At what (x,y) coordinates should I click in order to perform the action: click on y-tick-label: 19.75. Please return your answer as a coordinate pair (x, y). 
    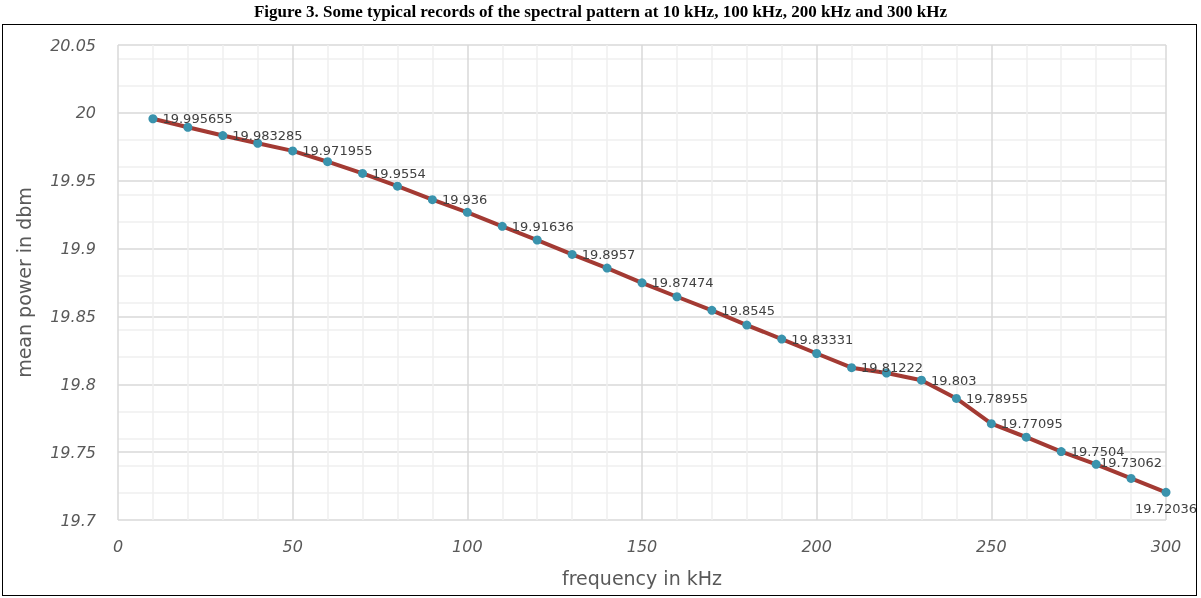
    Looking at the image, I should click on (73, 452).